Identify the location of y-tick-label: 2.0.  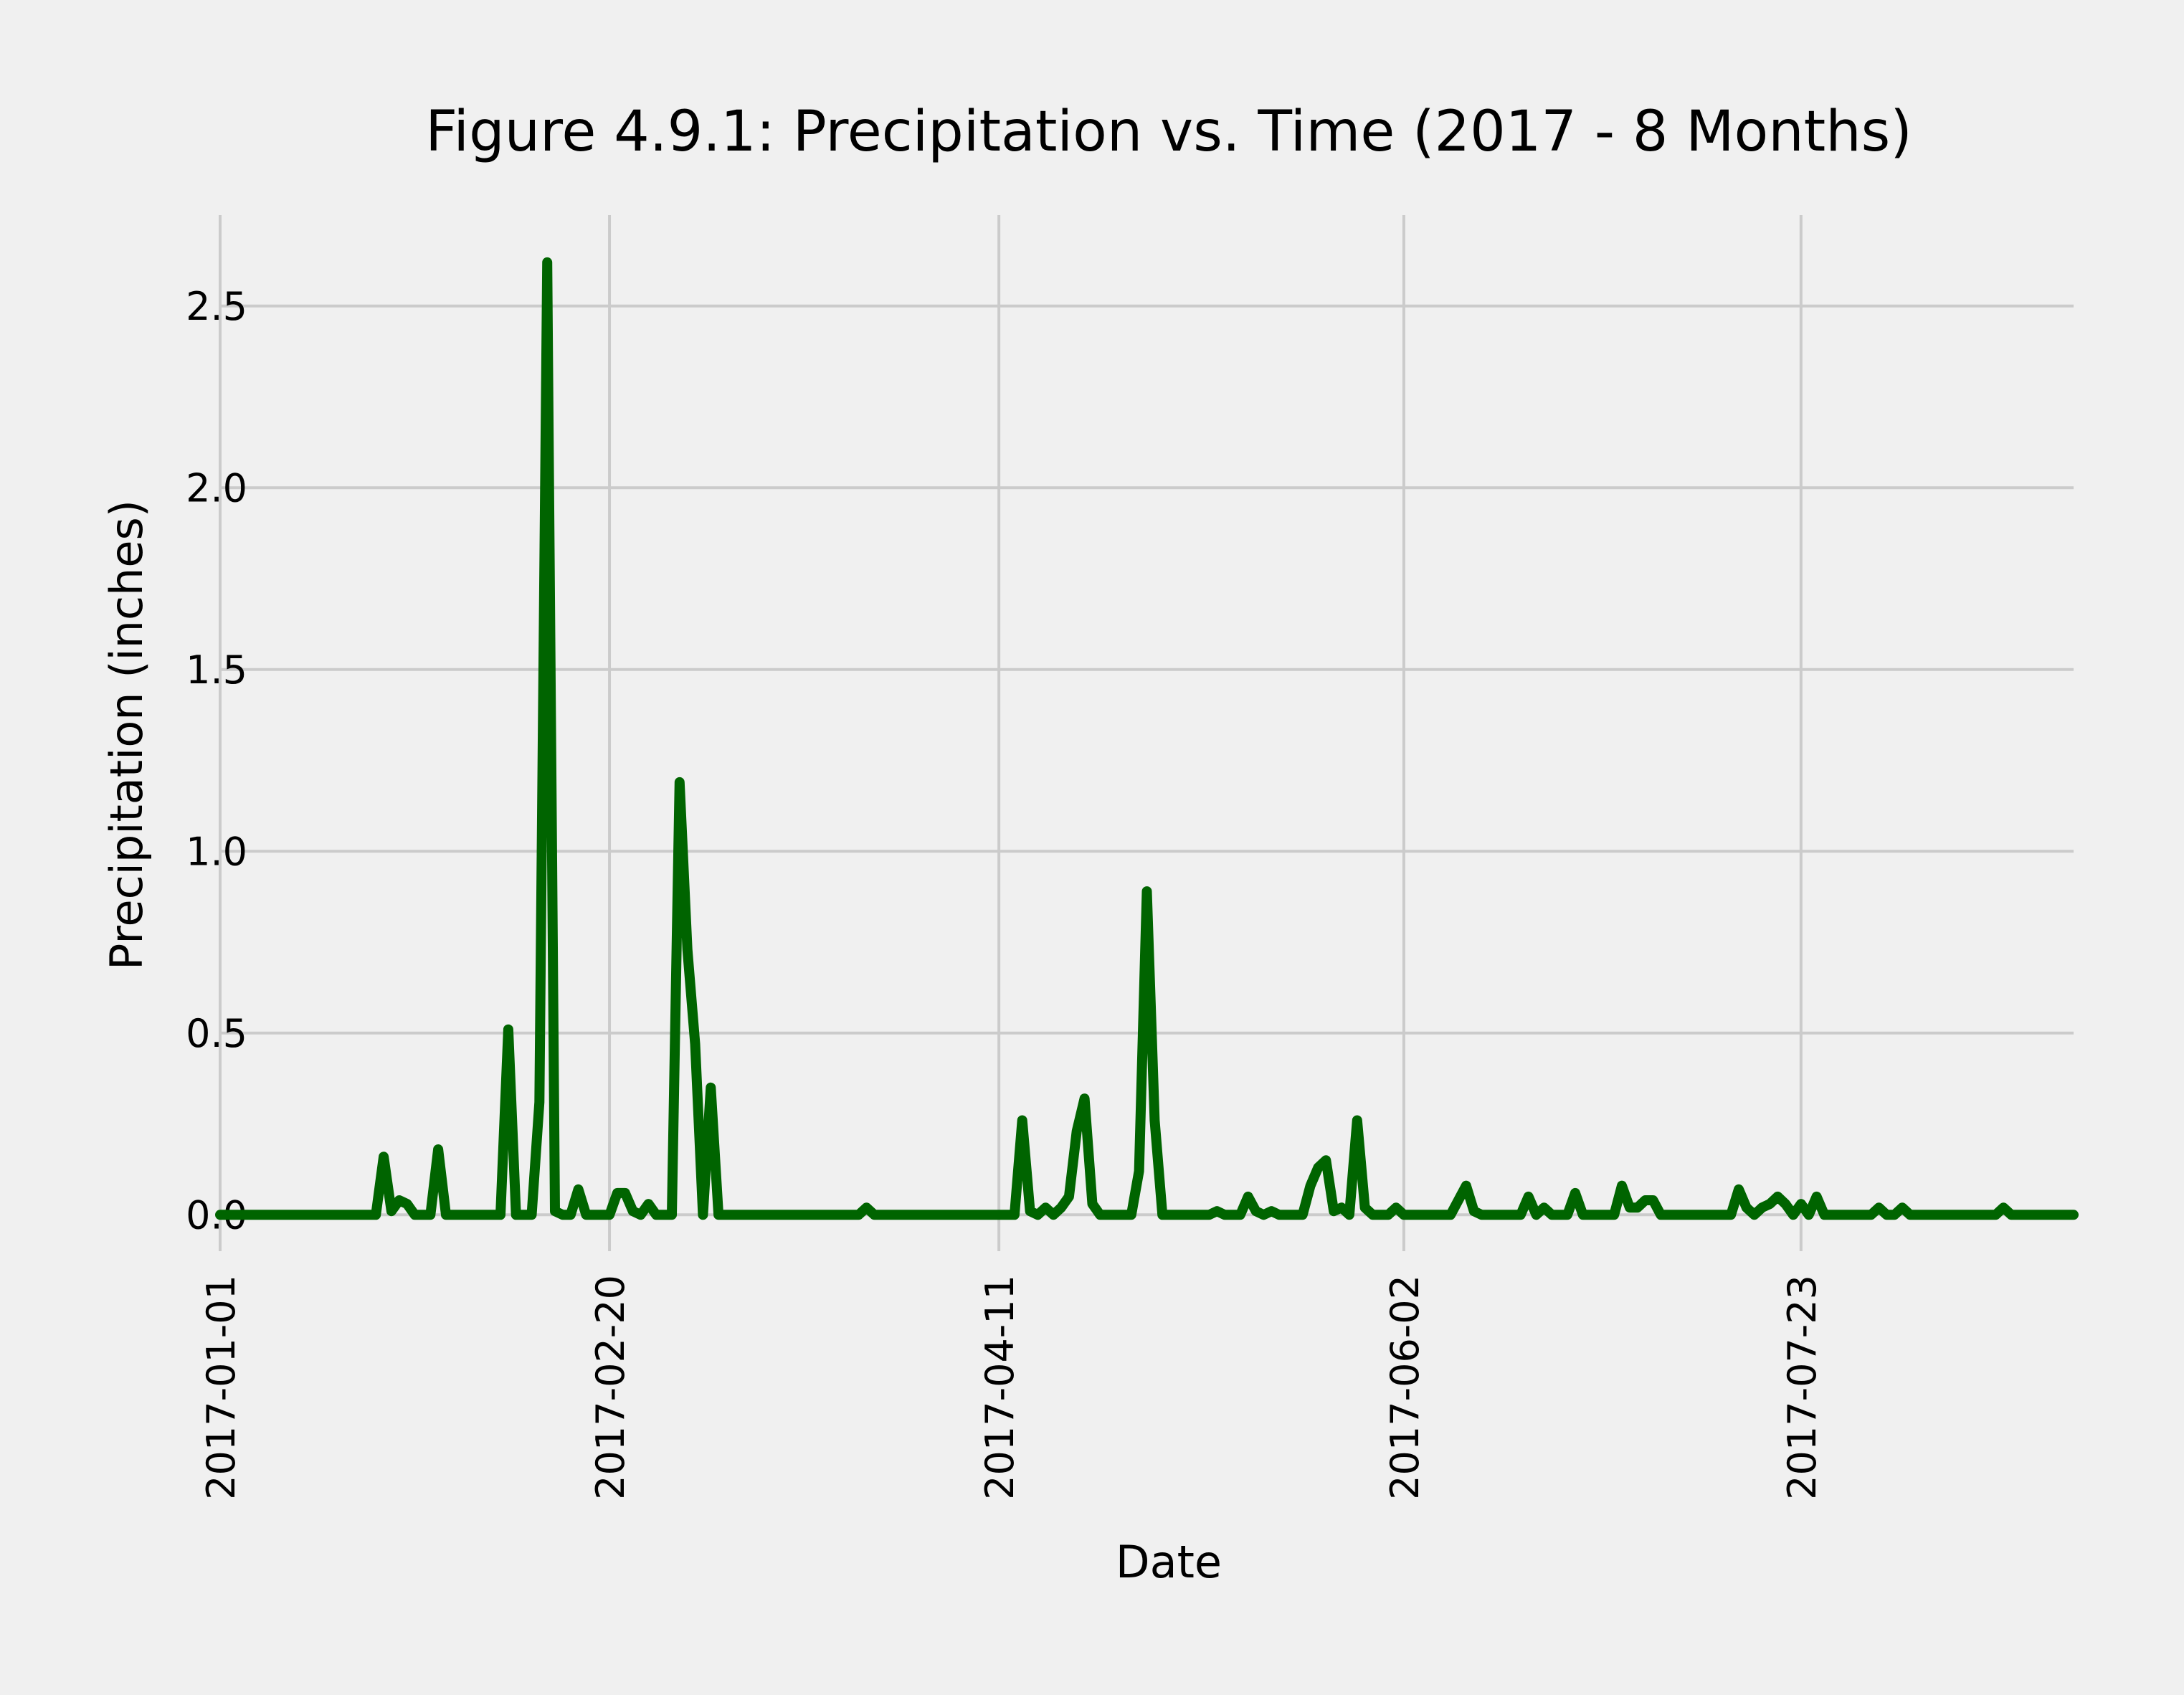
(216, 488).